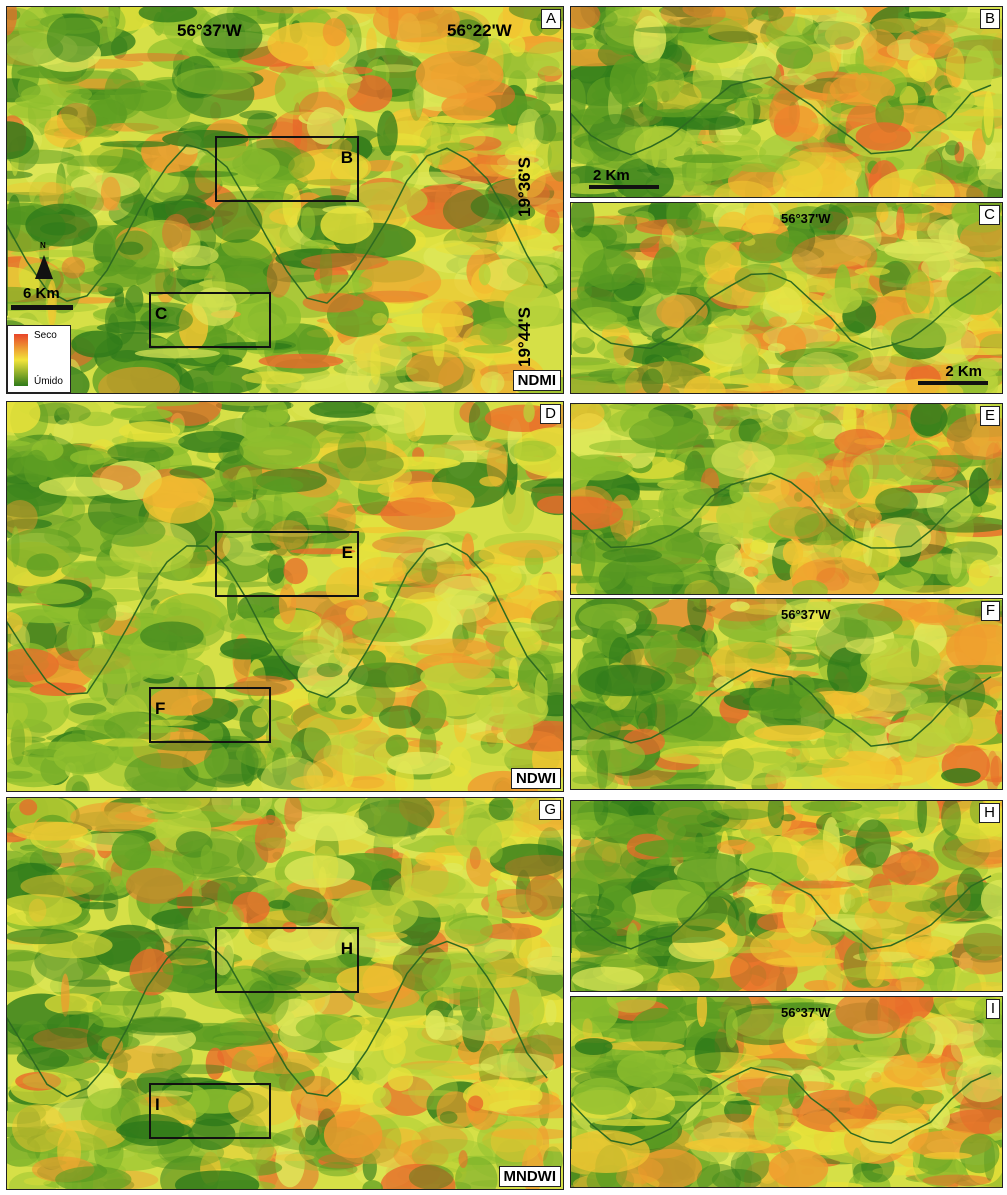 Image resolution: width=1007 pixels, height=1195 pixels. Describe the element at coordinates (43, 245) in the screenshot. I see `north-label: N` at that location.